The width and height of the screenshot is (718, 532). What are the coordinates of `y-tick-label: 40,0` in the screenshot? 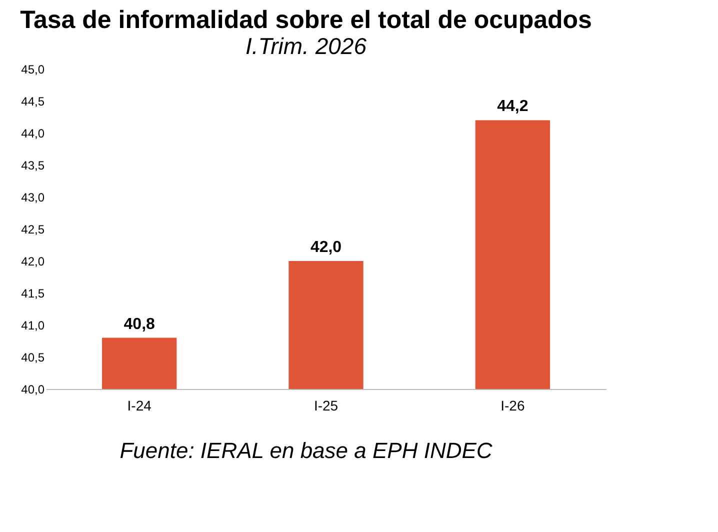 It's located at (33, 389).